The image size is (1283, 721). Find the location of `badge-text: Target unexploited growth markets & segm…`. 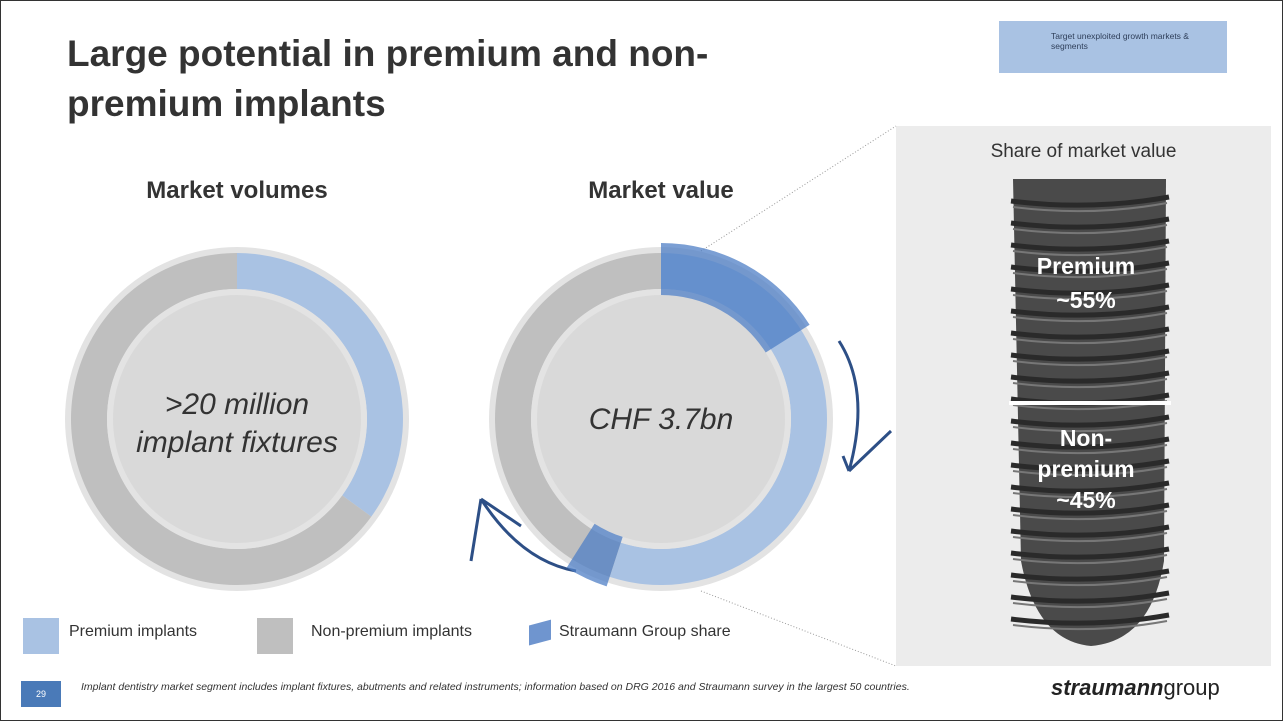

badge-text: Target unexploited growth markets & segm… is located at coordinates (1120, 41).